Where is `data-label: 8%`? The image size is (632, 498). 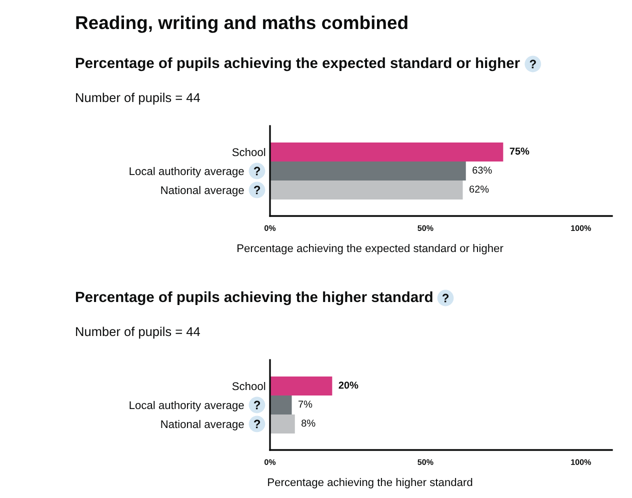 data-label: 8% is located at coordinates (309, 423).